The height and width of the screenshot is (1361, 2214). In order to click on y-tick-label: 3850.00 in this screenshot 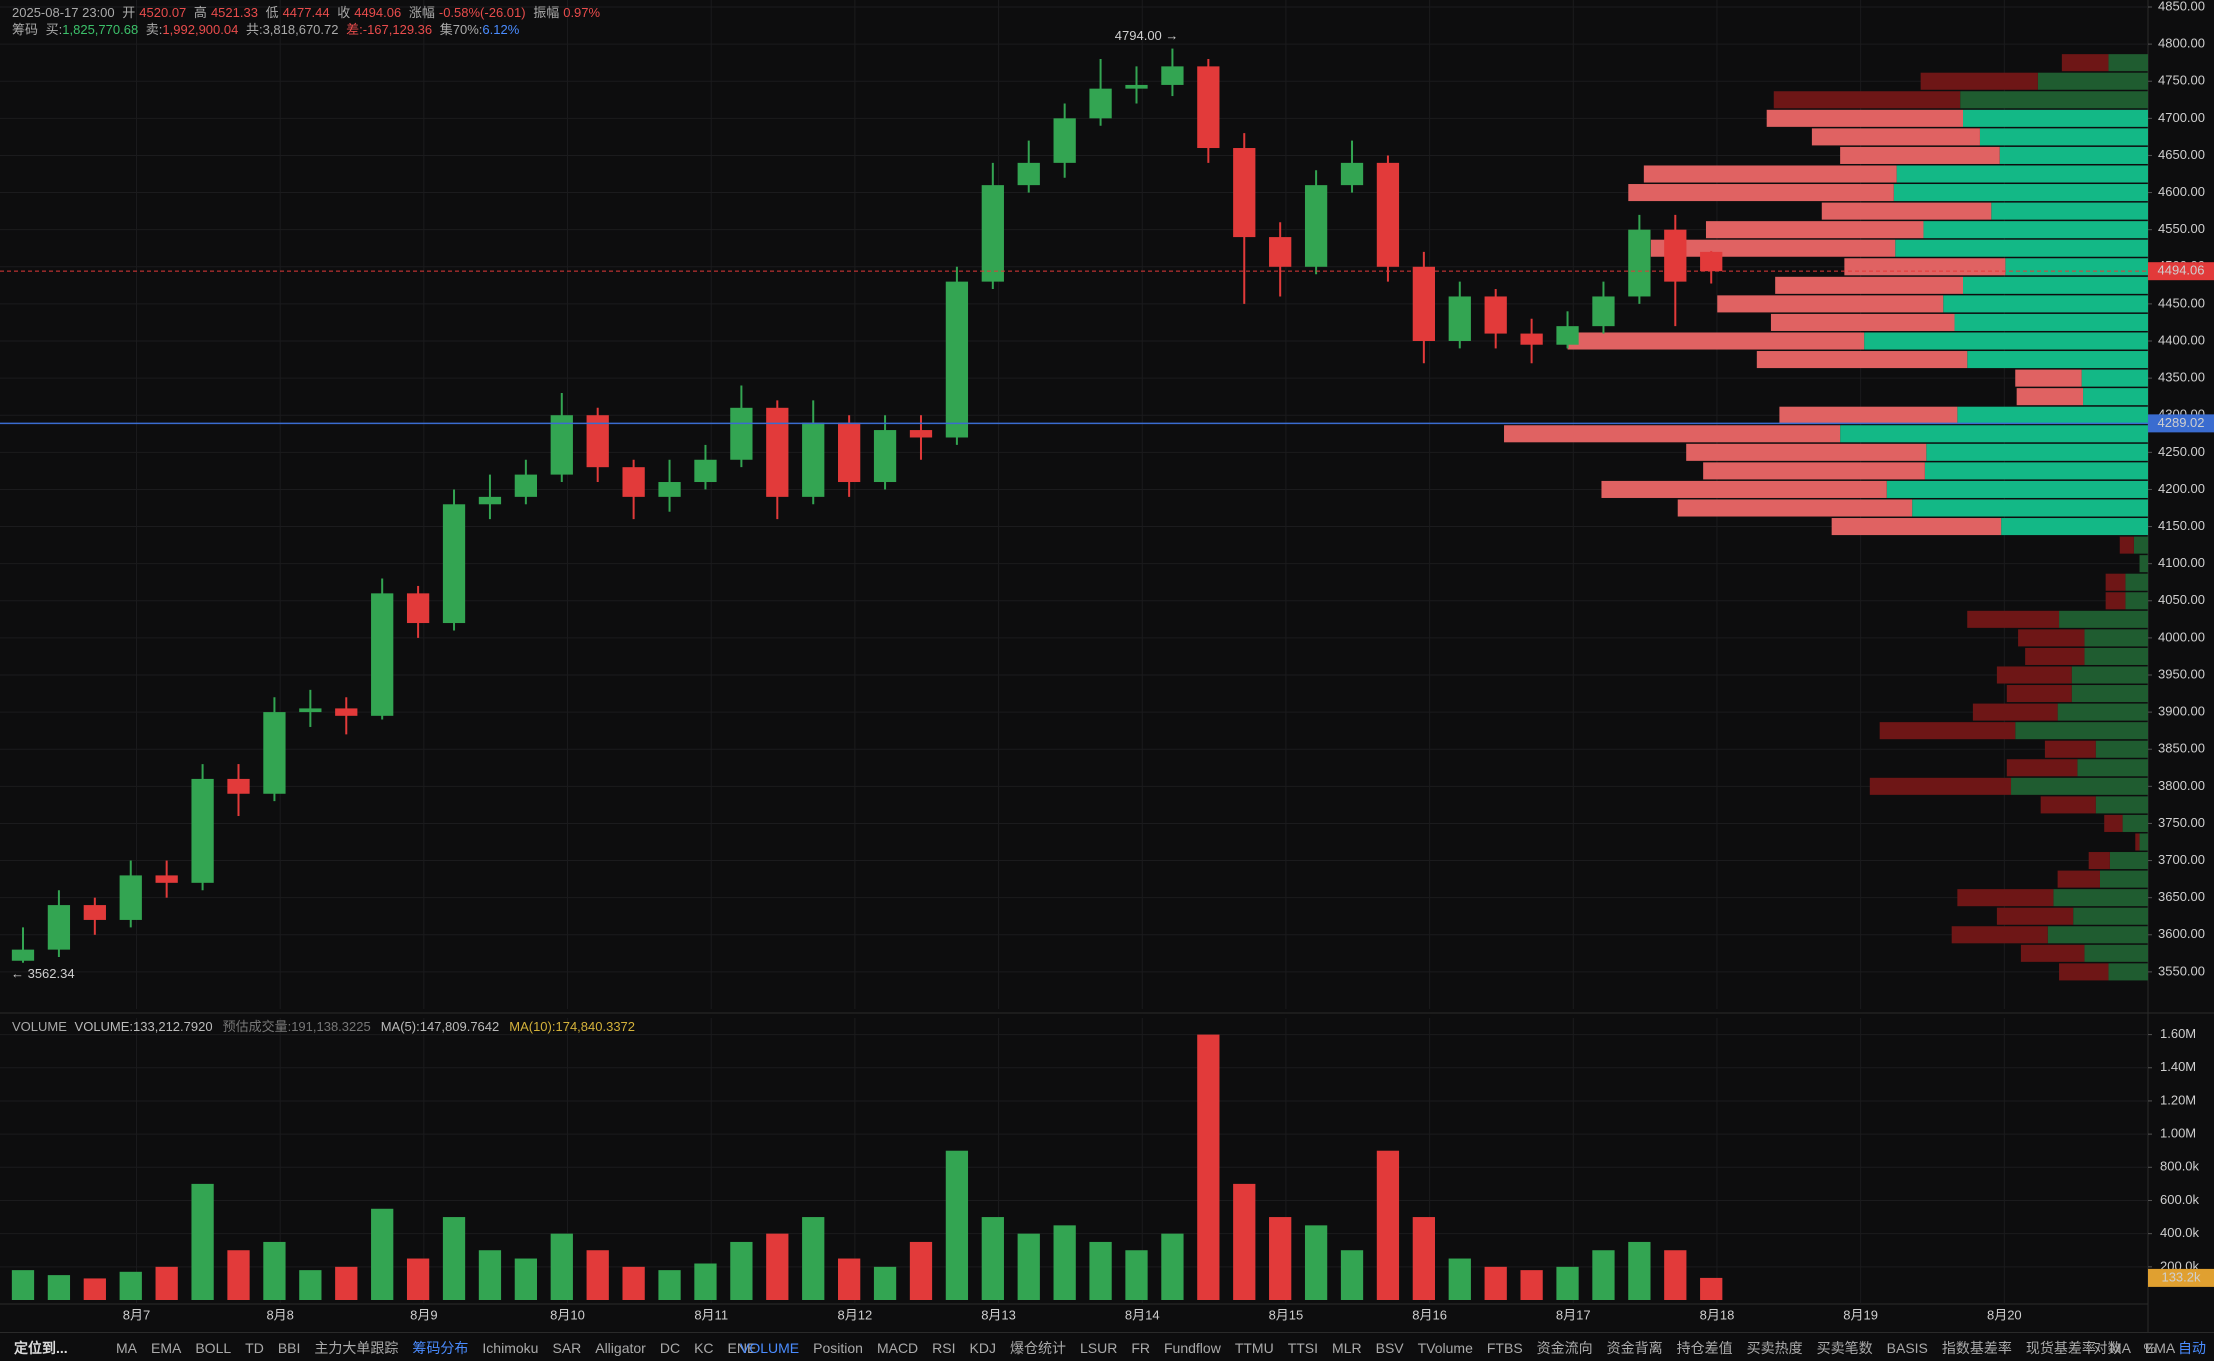, I will do `click(2181, 748)`.